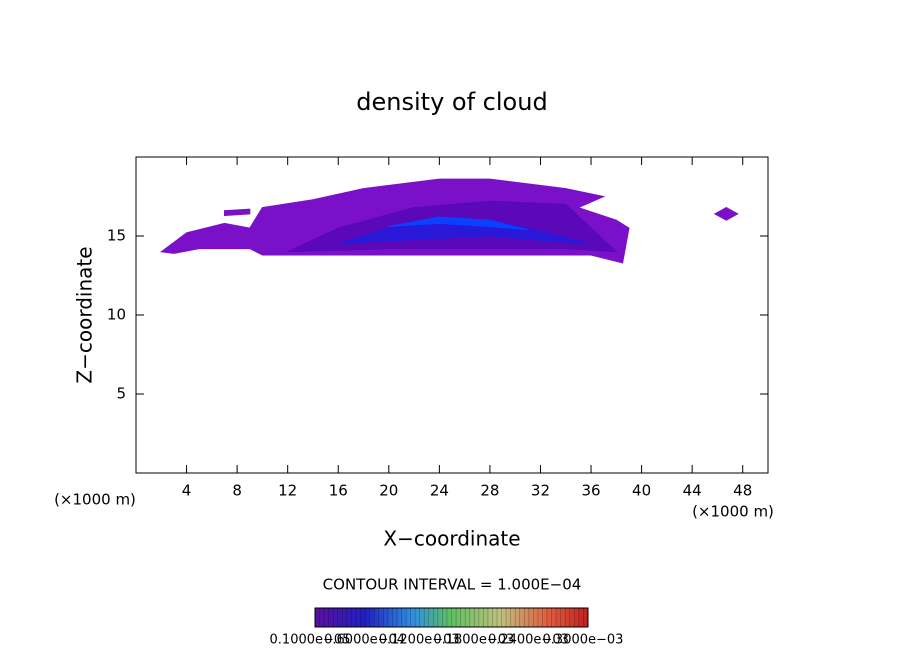 The width and height of the screenshot is (904, 654). Describe the element at coordinates (85, 314) in the screenshot. I see `y-axis-label: Z−coordinate` at that location.